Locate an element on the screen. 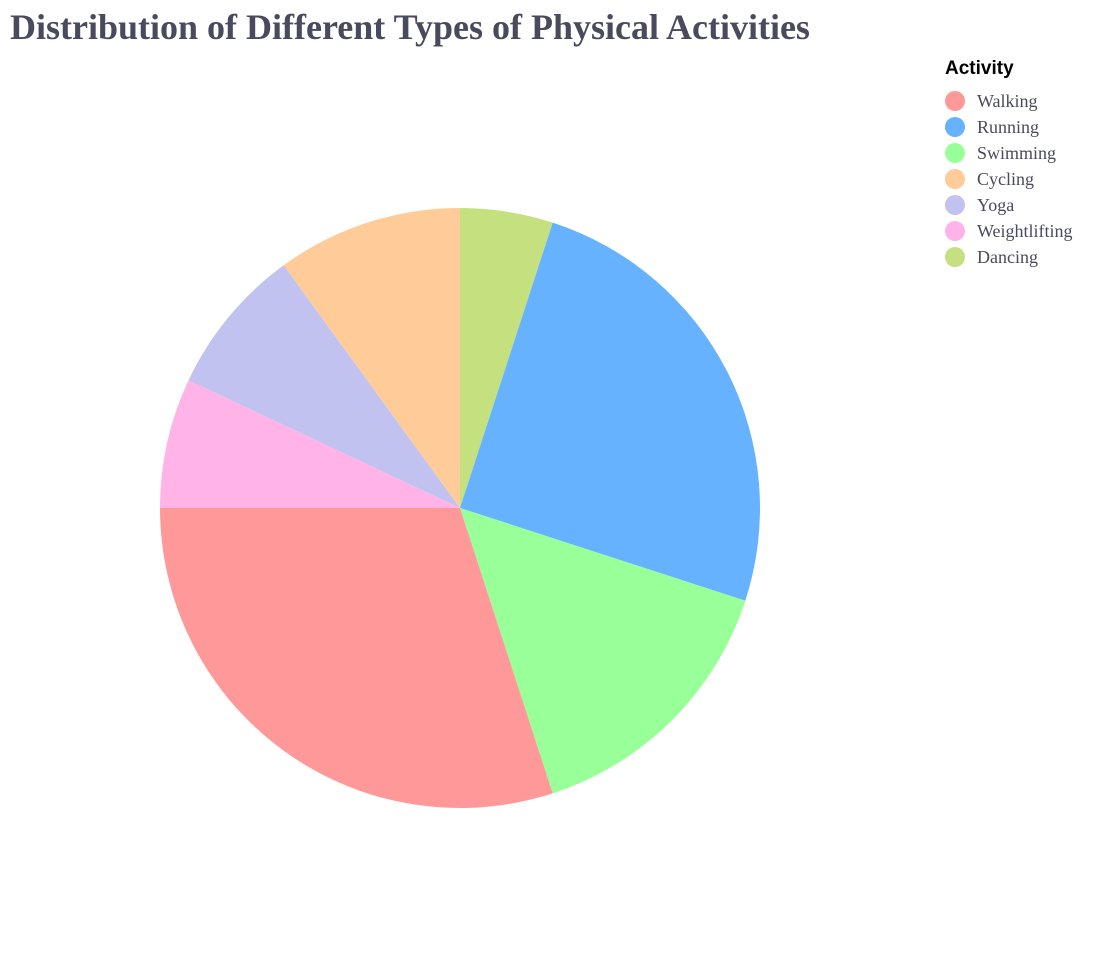 The image size is (1096, 968). legend-title: Activity is located at coordinates (979, 68).